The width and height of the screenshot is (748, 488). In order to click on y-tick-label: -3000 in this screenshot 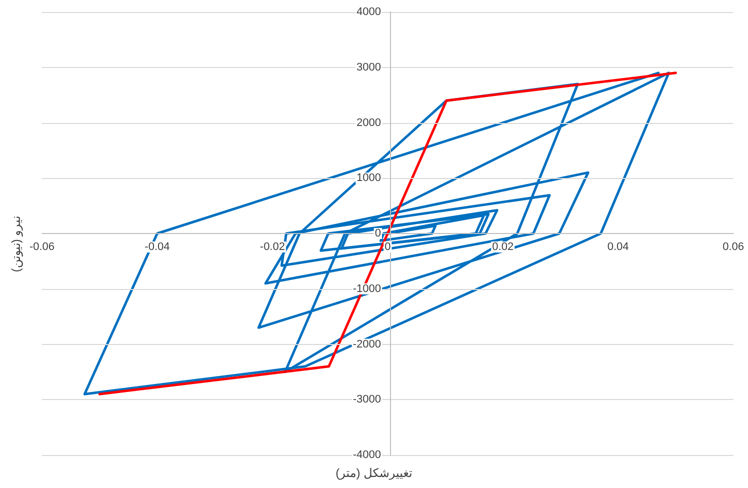, I will do `click(366, 400)`.